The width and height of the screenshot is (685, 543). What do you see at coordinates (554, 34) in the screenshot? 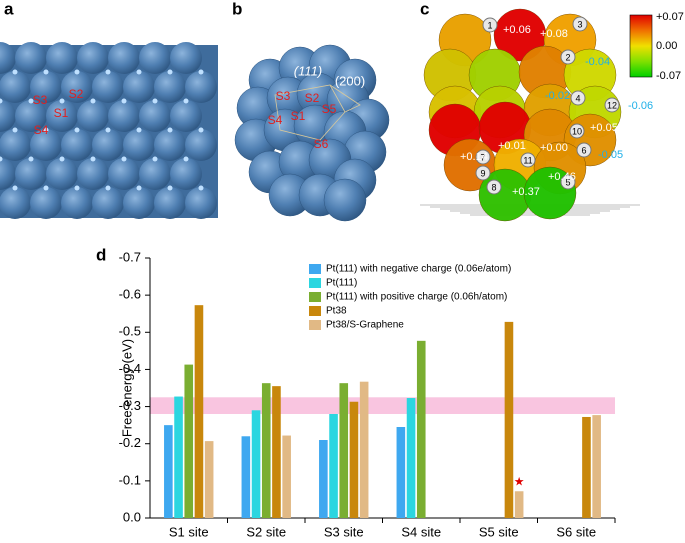
I see `atom-charge: +0.08` at bounding box center [554, 34].